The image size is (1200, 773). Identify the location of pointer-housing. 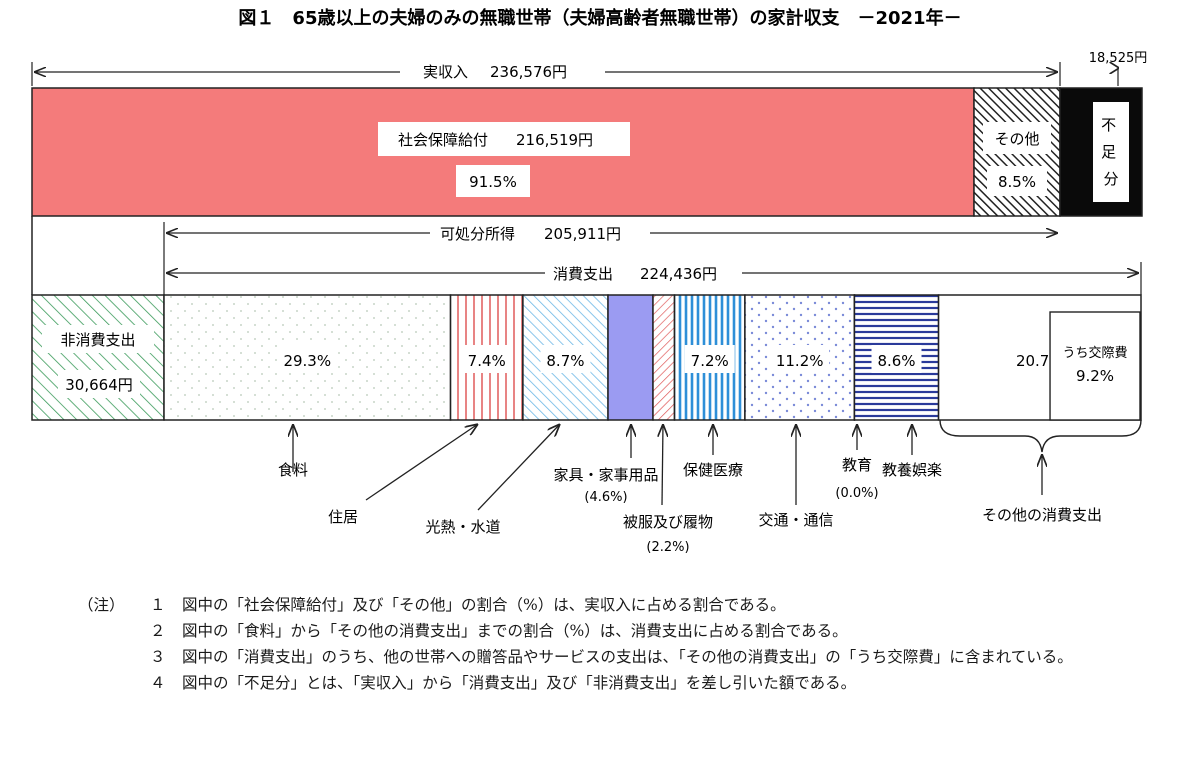
(421, 462).